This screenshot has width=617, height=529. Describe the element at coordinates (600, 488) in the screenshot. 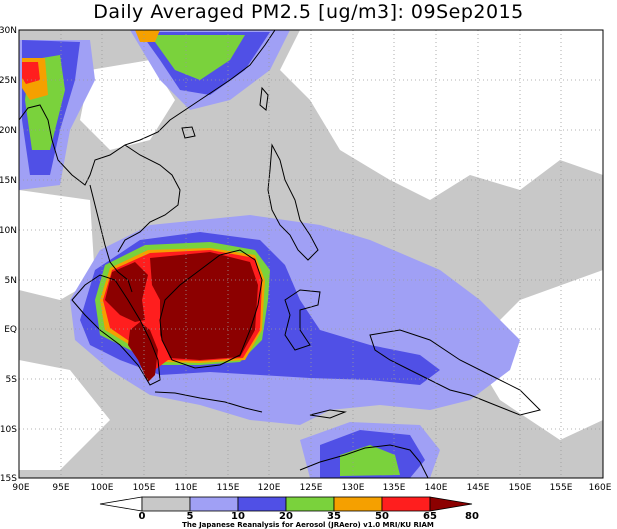

I see `lon-label: 160E` at that location.